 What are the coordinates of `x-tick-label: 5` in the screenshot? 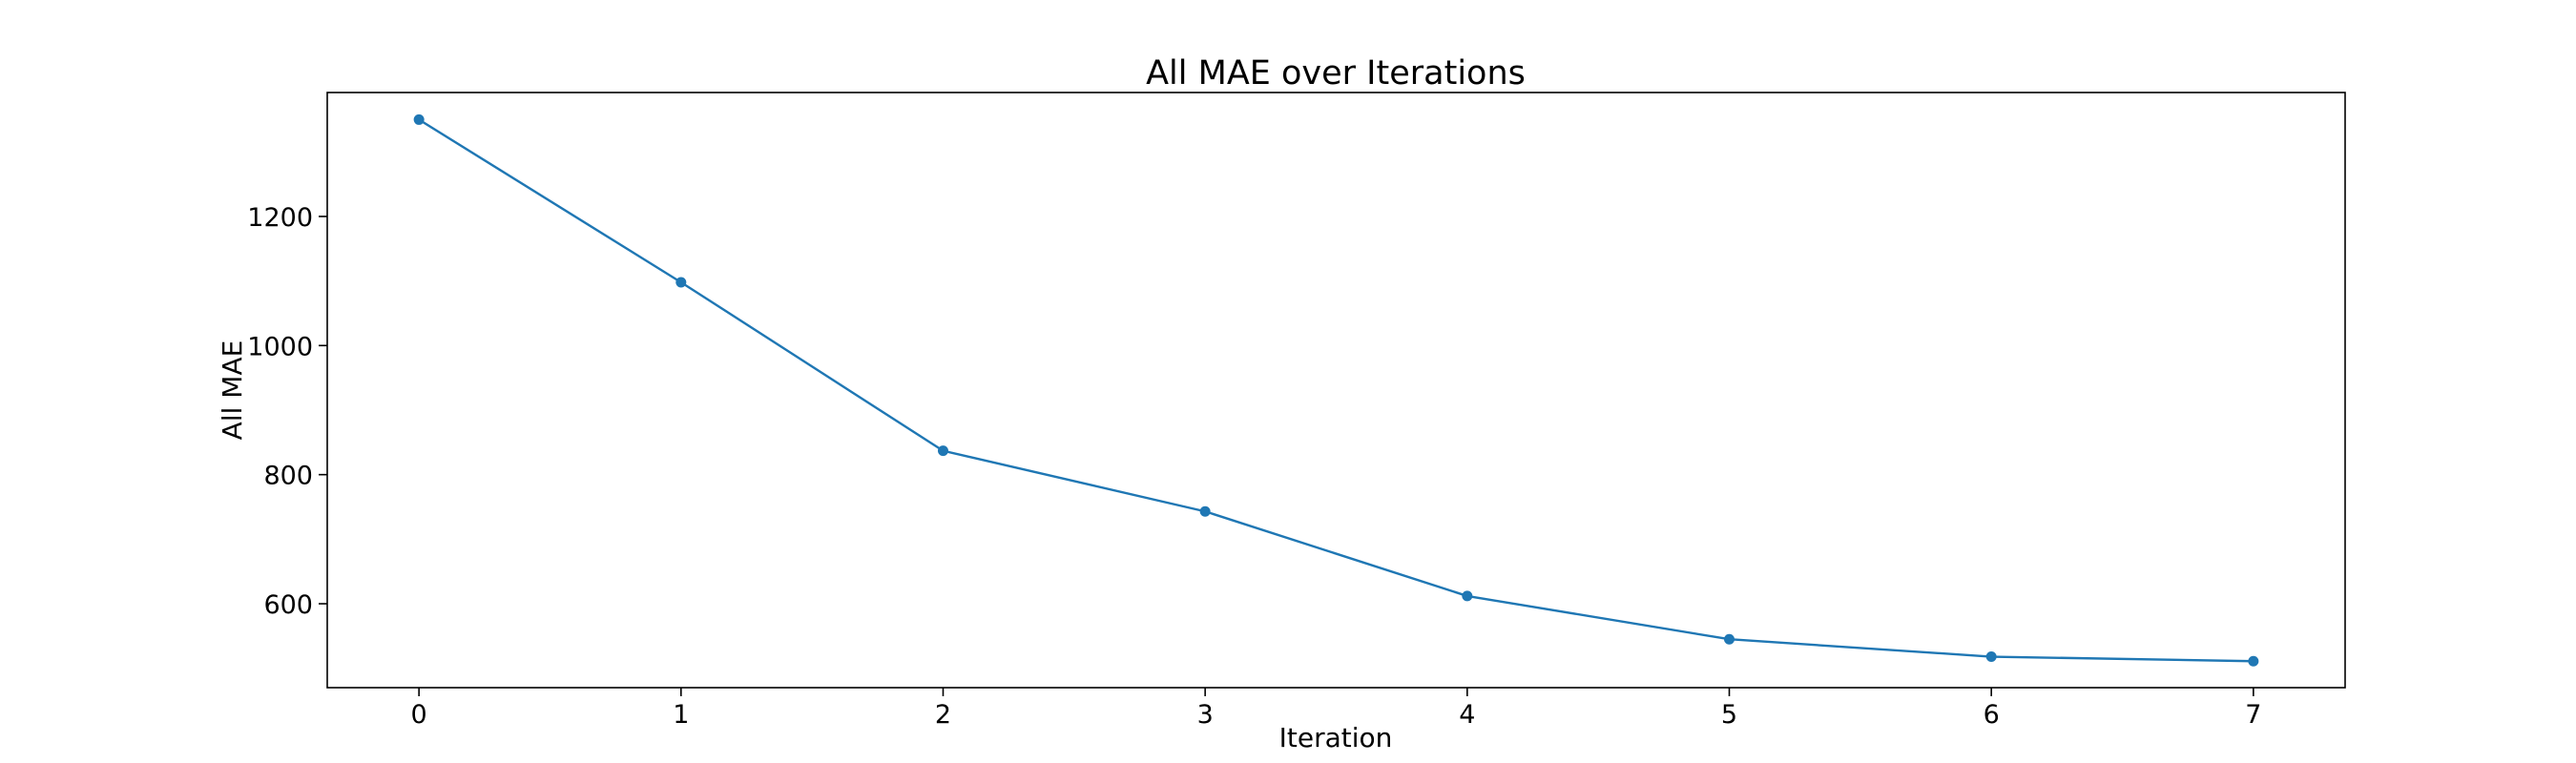 It's located at (1729, 715).